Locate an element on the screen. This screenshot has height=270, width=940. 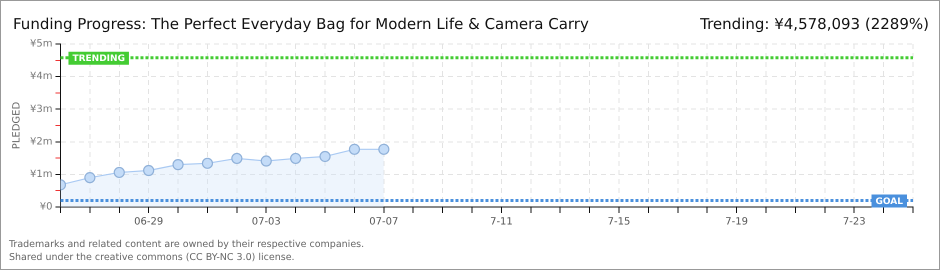
x-tick-label: 7-19 is located at coordinates (736, 222).